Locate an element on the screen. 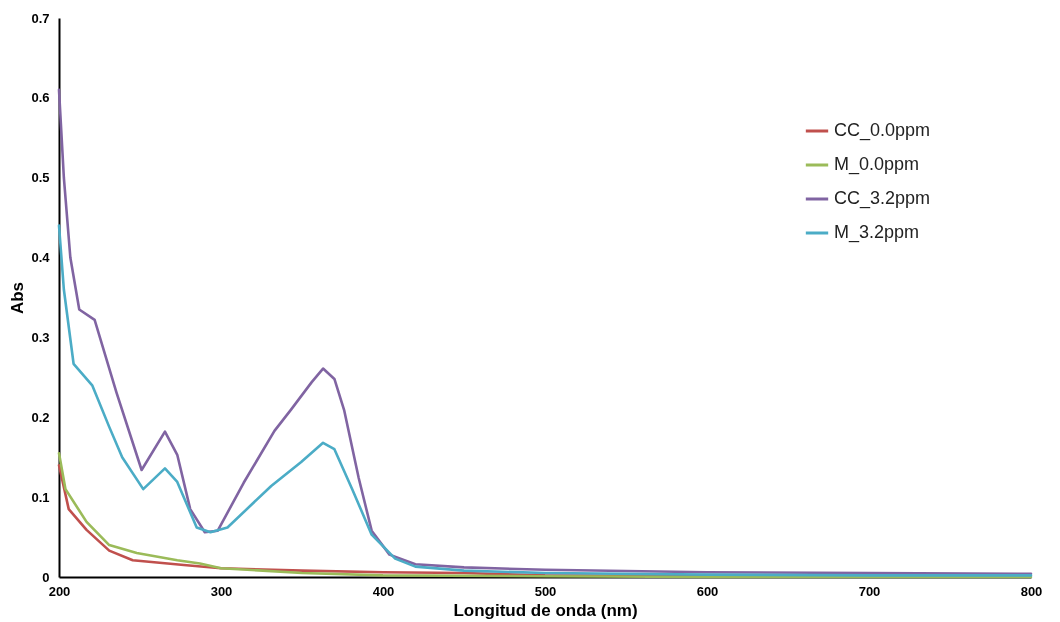  x-tick-label: 800 is located at coordinates (1031, 591).